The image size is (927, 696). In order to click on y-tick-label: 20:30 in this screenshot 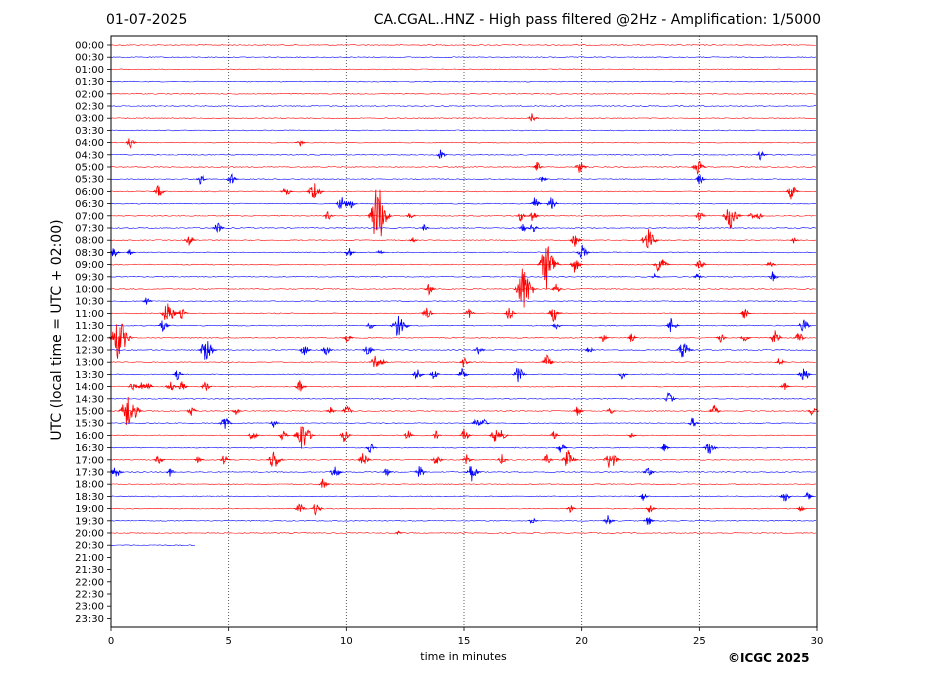, I will do `click(89, 546)`.